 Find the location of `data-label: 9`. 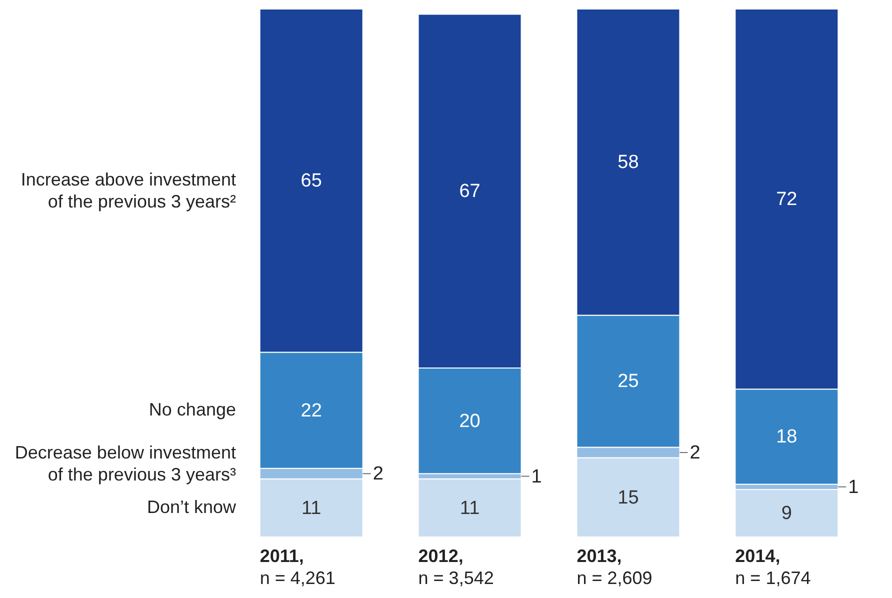

data-label: 9 is located at coordinates (786, 513).